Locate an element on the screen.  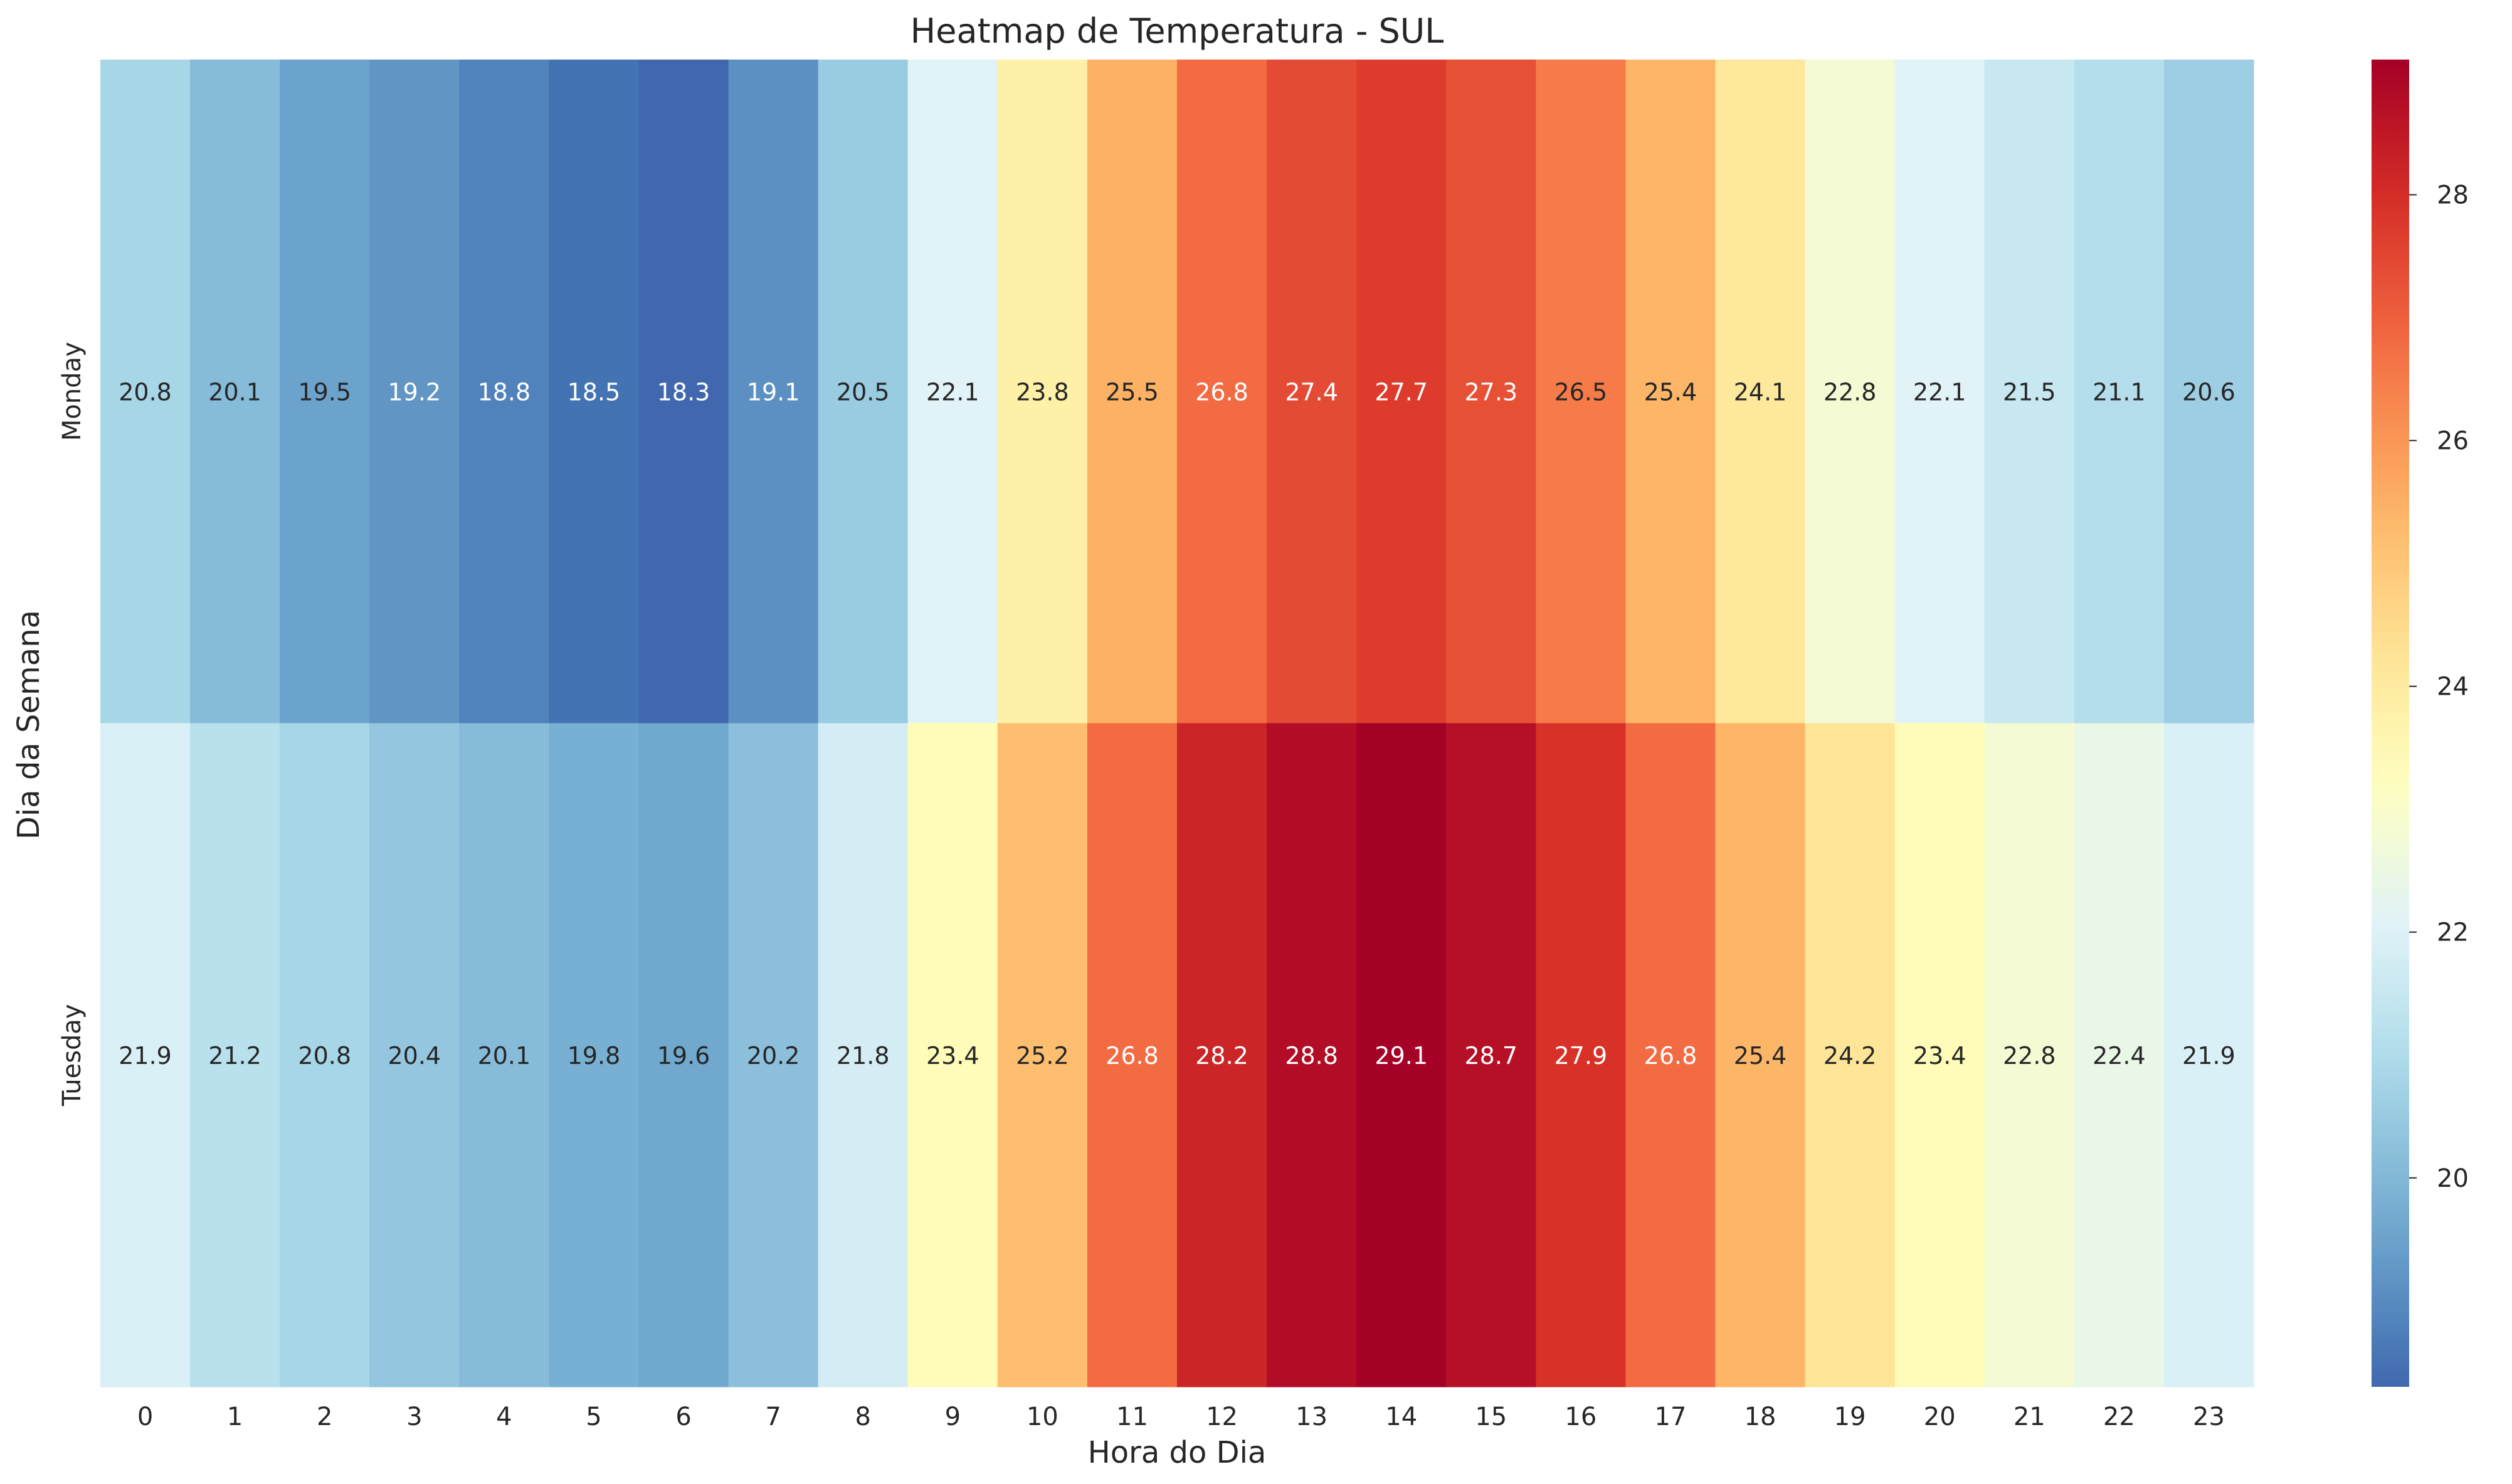
cell-value-label: 23.8 is located at coordinates (1042, 392).